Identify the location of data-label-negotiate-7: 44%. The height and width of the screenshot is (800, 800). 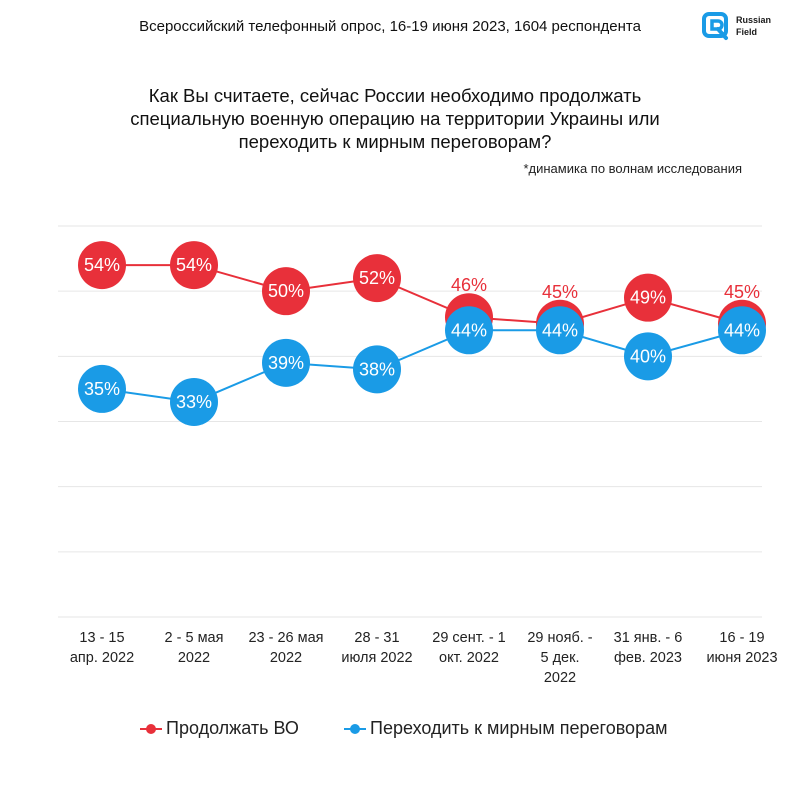
(742, 330).